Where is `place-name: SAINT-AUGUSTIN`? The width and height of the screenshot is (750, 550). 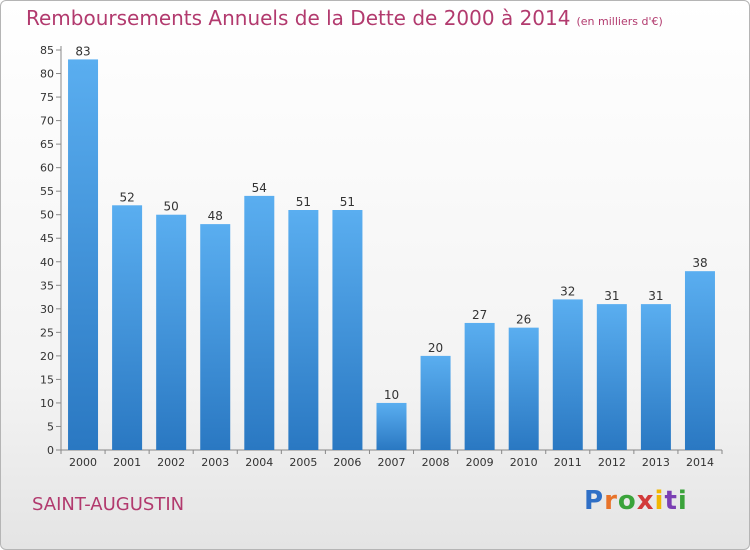 place-name: SAINT-AUGUSTIN is located at coordinates (108, 504).